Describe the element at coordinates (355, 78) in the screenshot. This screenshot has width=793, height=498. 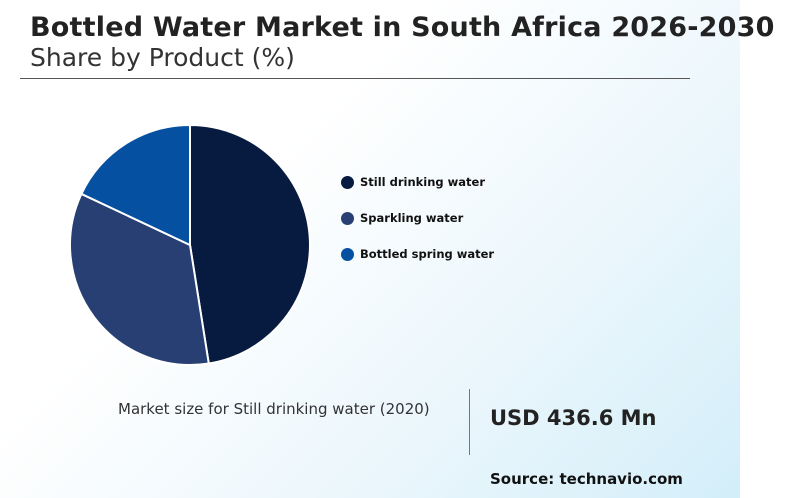
I see `title-divider` at that location.